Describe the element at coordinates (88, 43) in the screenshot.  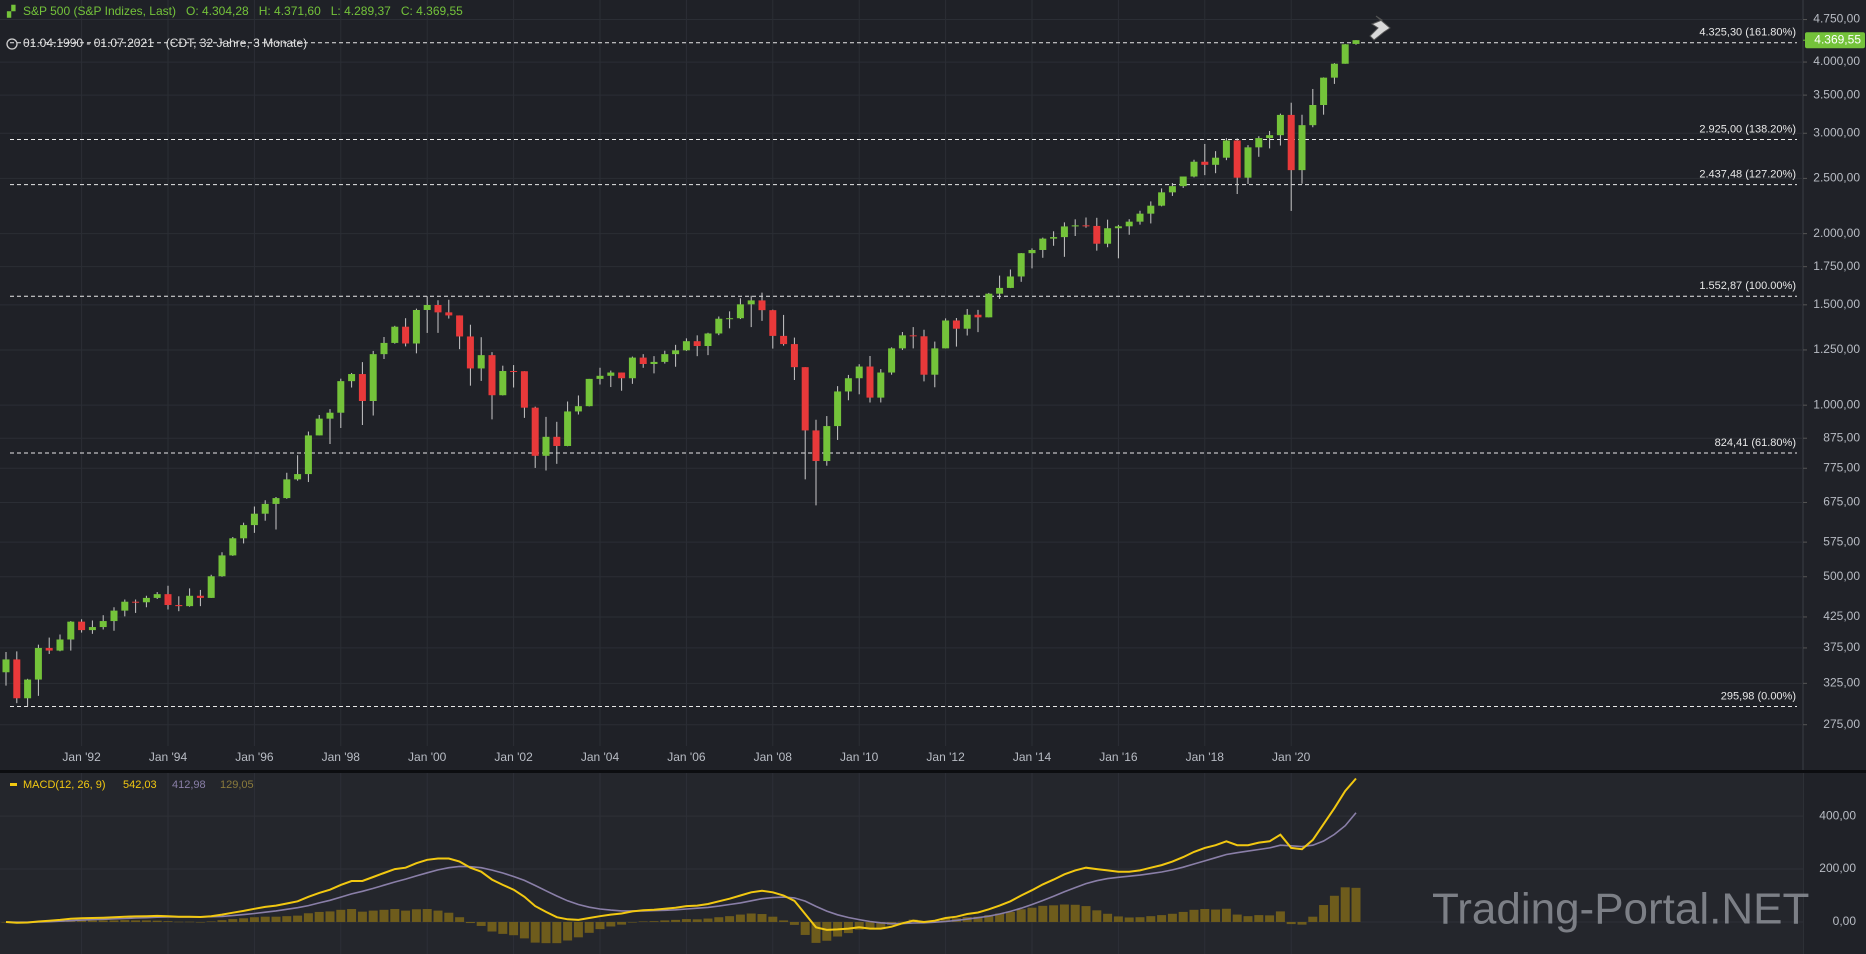
I see `header-range: 01.04.1990 - 01.07.2021` at that location.